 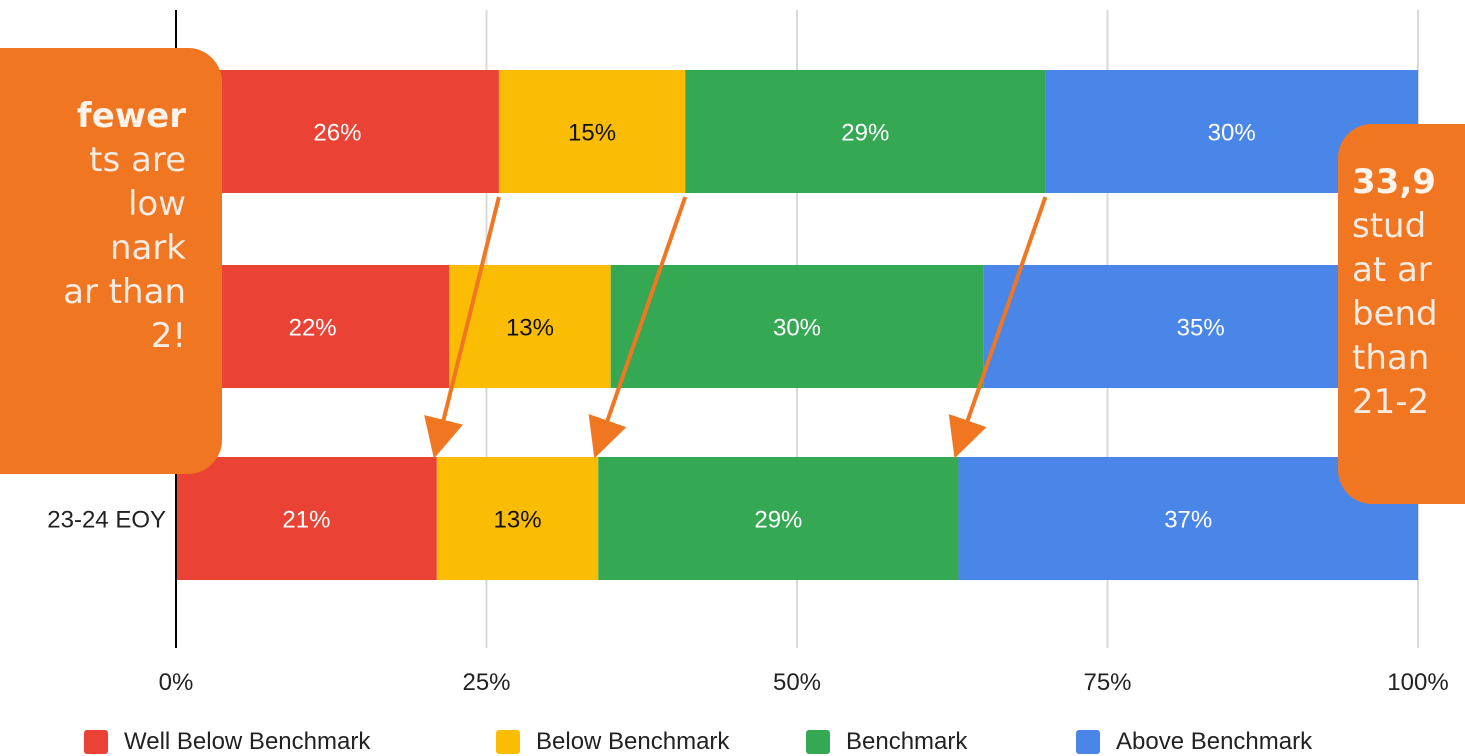 I want to click on bar-value-label: 22%, so click(x=313, y=328).